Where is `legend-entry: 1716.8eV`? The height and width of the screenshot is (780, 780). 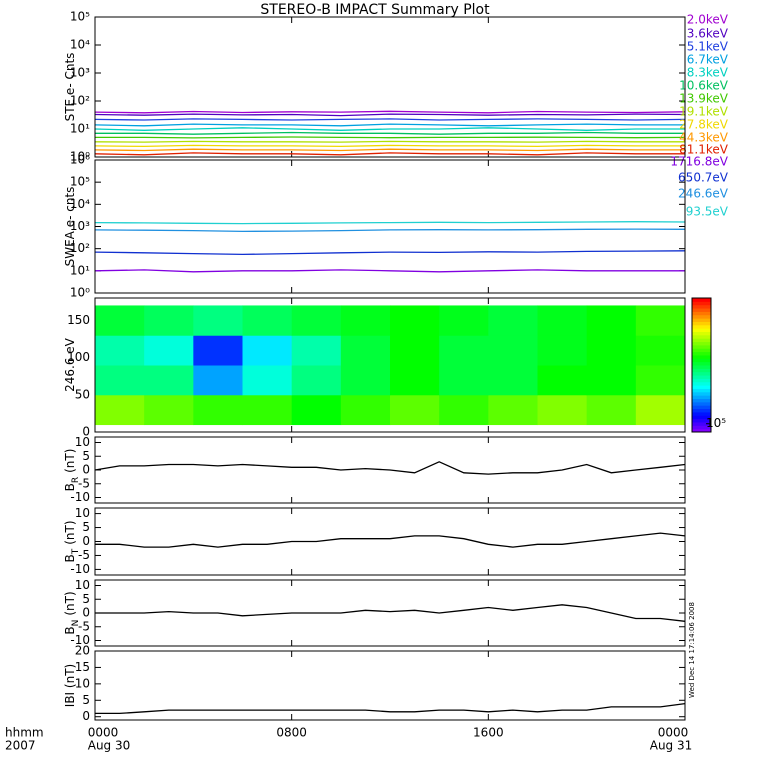 legend-entry: 1716.8eV is located at coordinates (699, 162).